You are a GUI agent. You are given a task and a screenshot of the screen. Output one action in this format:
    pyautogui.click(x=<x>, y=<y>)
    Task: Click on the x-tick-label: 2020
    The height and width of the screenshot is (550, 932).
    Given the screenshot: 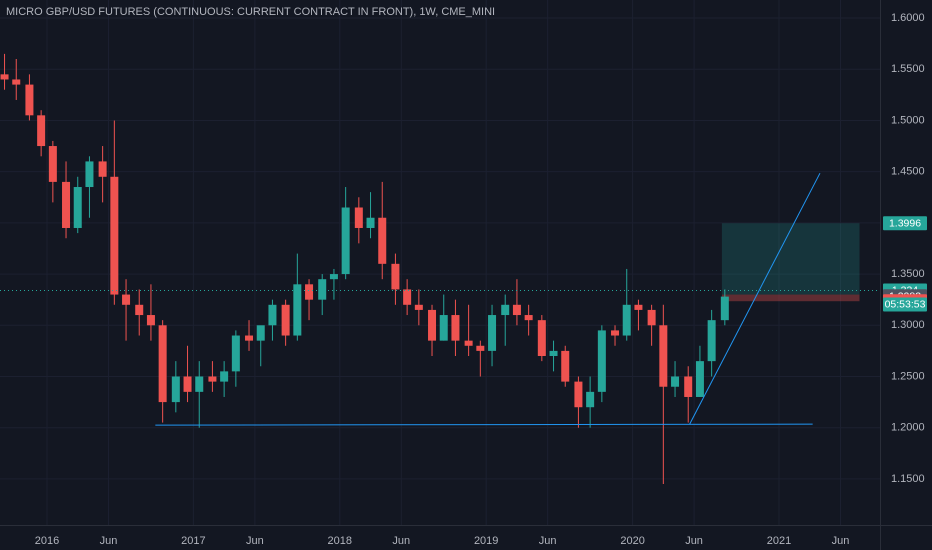 What is the action you would take?
    pyautogui.click(x=632, y=541)
    